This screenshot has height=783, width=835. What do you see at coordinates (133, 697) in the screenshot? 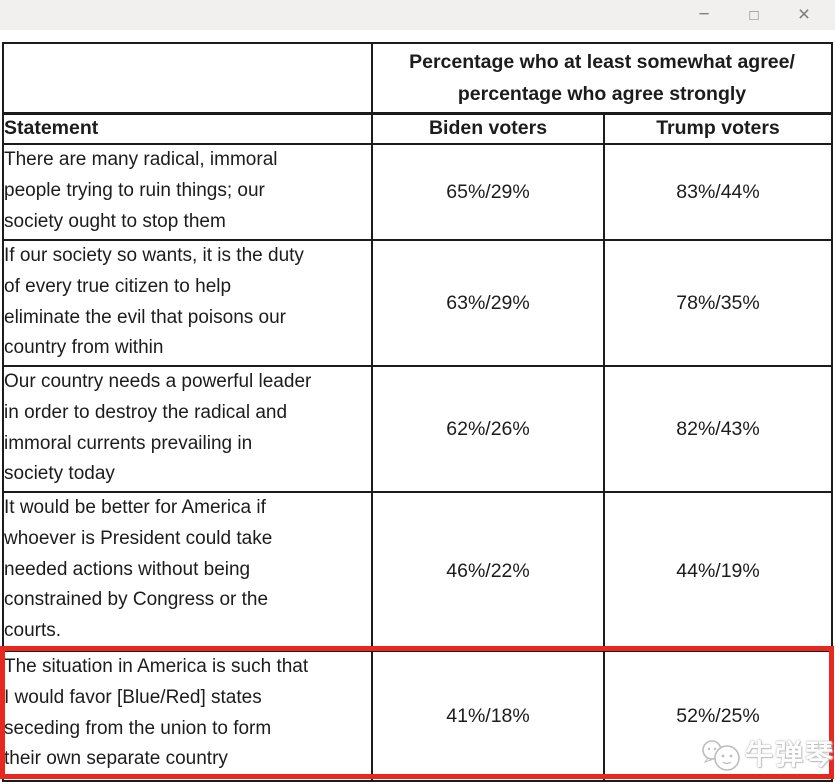
I see `statement-line: I would favor [Blue/Red] states` at bounding box center [133, 697].